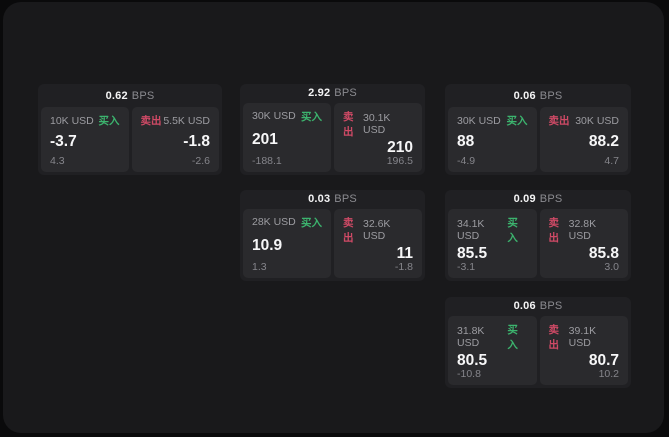 Image resolution: width=669 pixels, height=437 pixels. Describe the element at coordinates (471, 336) in the screenshot. I see `buy-size: 31.8K USD` at that location.